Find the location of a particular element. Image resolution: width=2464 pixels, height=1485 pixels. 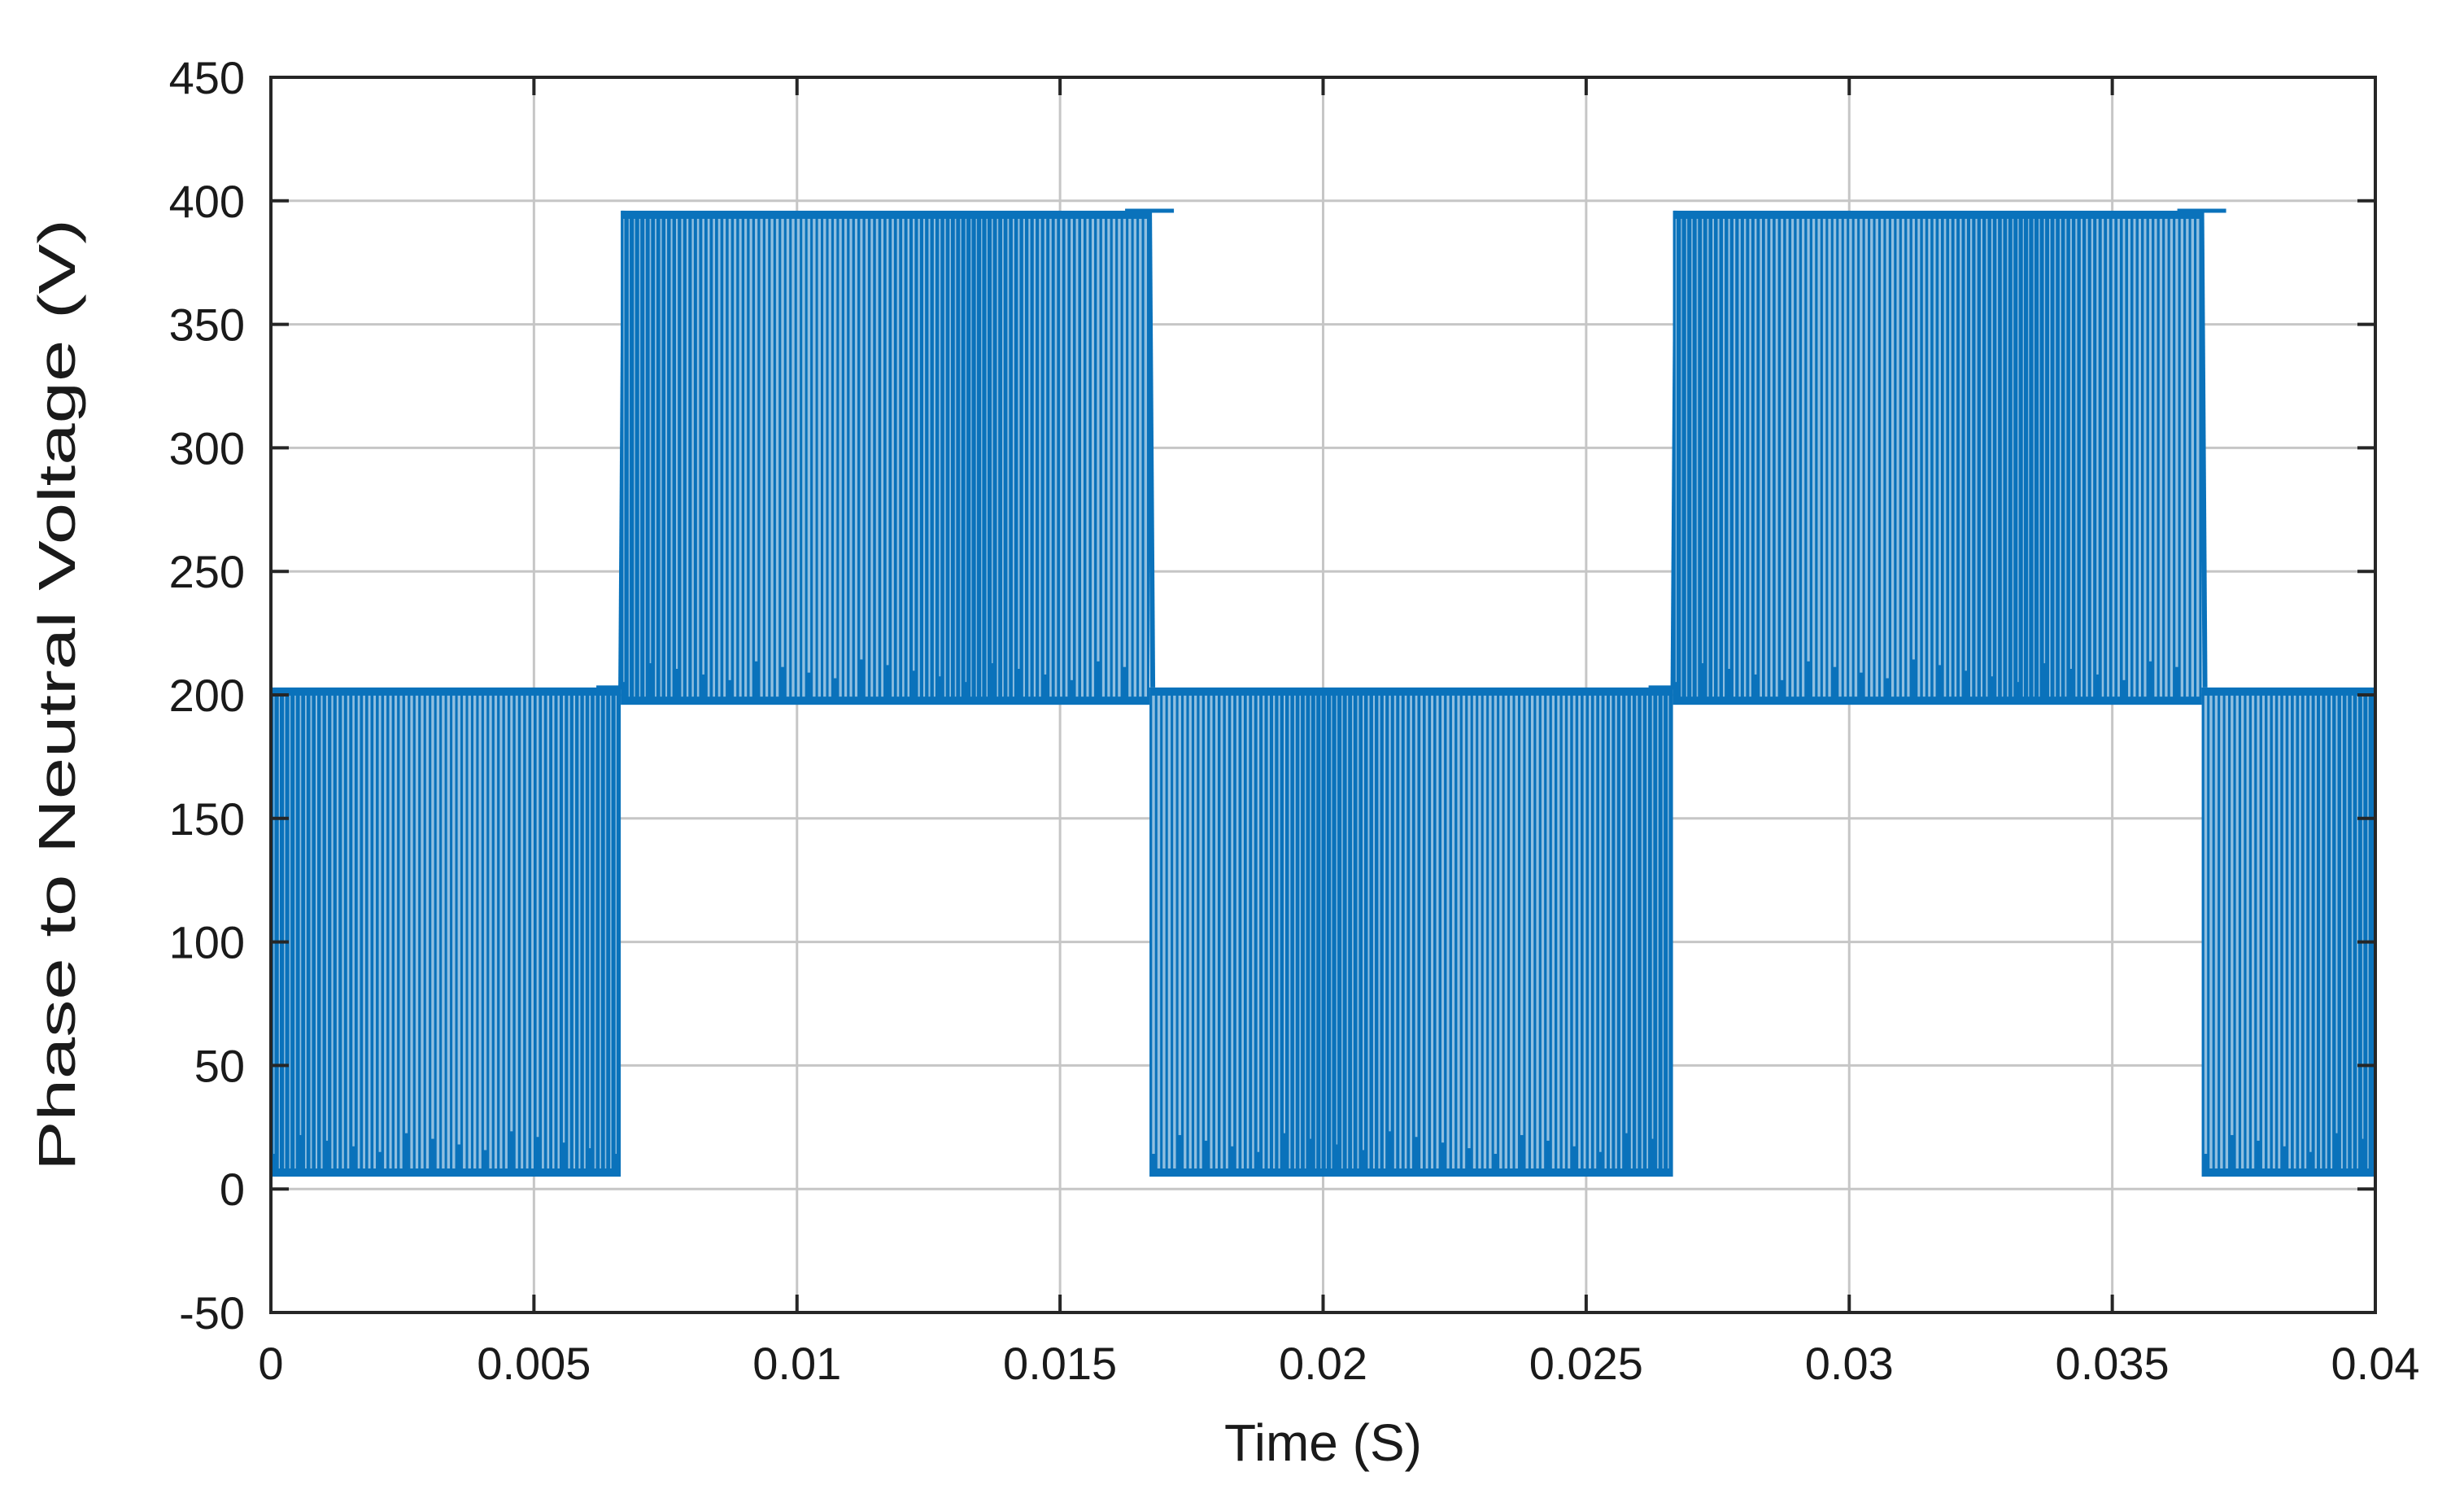

x-tick-label: 0.005 is located at coordinates (534, 1363).